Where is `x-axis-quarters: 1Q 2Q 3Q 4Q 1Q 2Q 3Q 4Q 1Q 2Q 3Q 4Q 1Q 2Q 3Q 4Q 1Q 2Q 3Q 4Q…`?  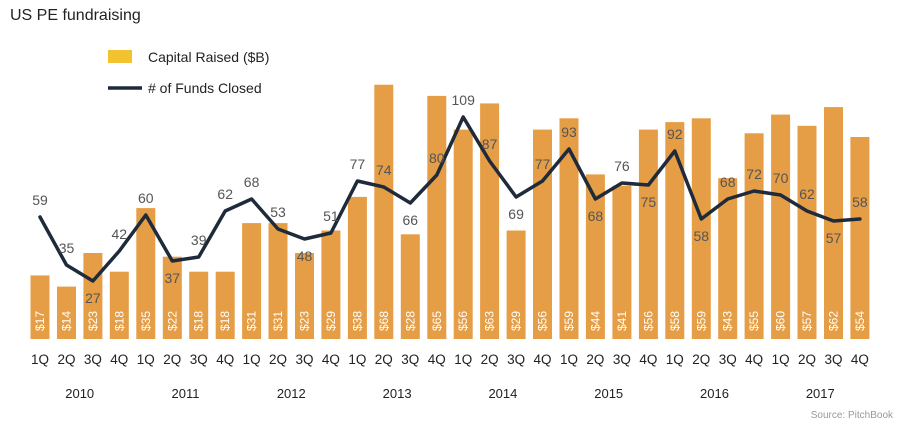 x-axis-quarters: 1Q 2Q 3Q 4Q 1Q 2Q 3Q 4Q 1Q 2Q 3Q 4Q 1Q 2Q 3Q 4Q 1Q 2Q 3Q 4Q… is located at coordinates (450, 359).